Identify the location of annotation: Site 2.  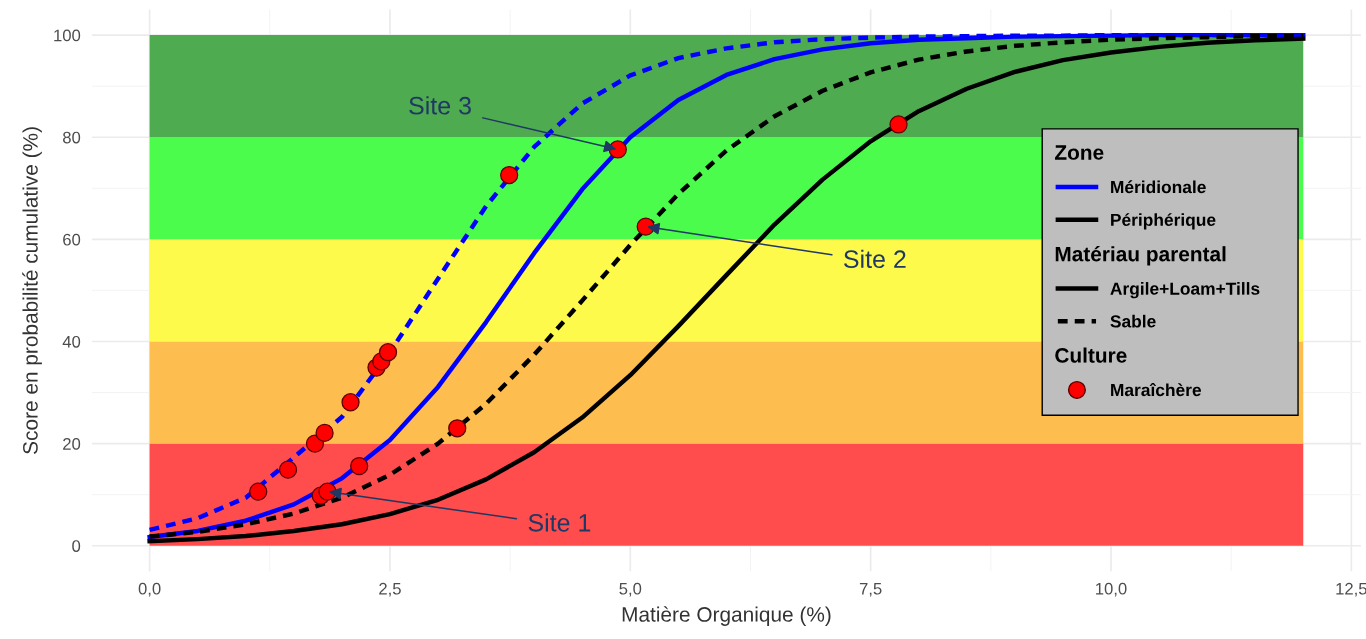
(875, 259).